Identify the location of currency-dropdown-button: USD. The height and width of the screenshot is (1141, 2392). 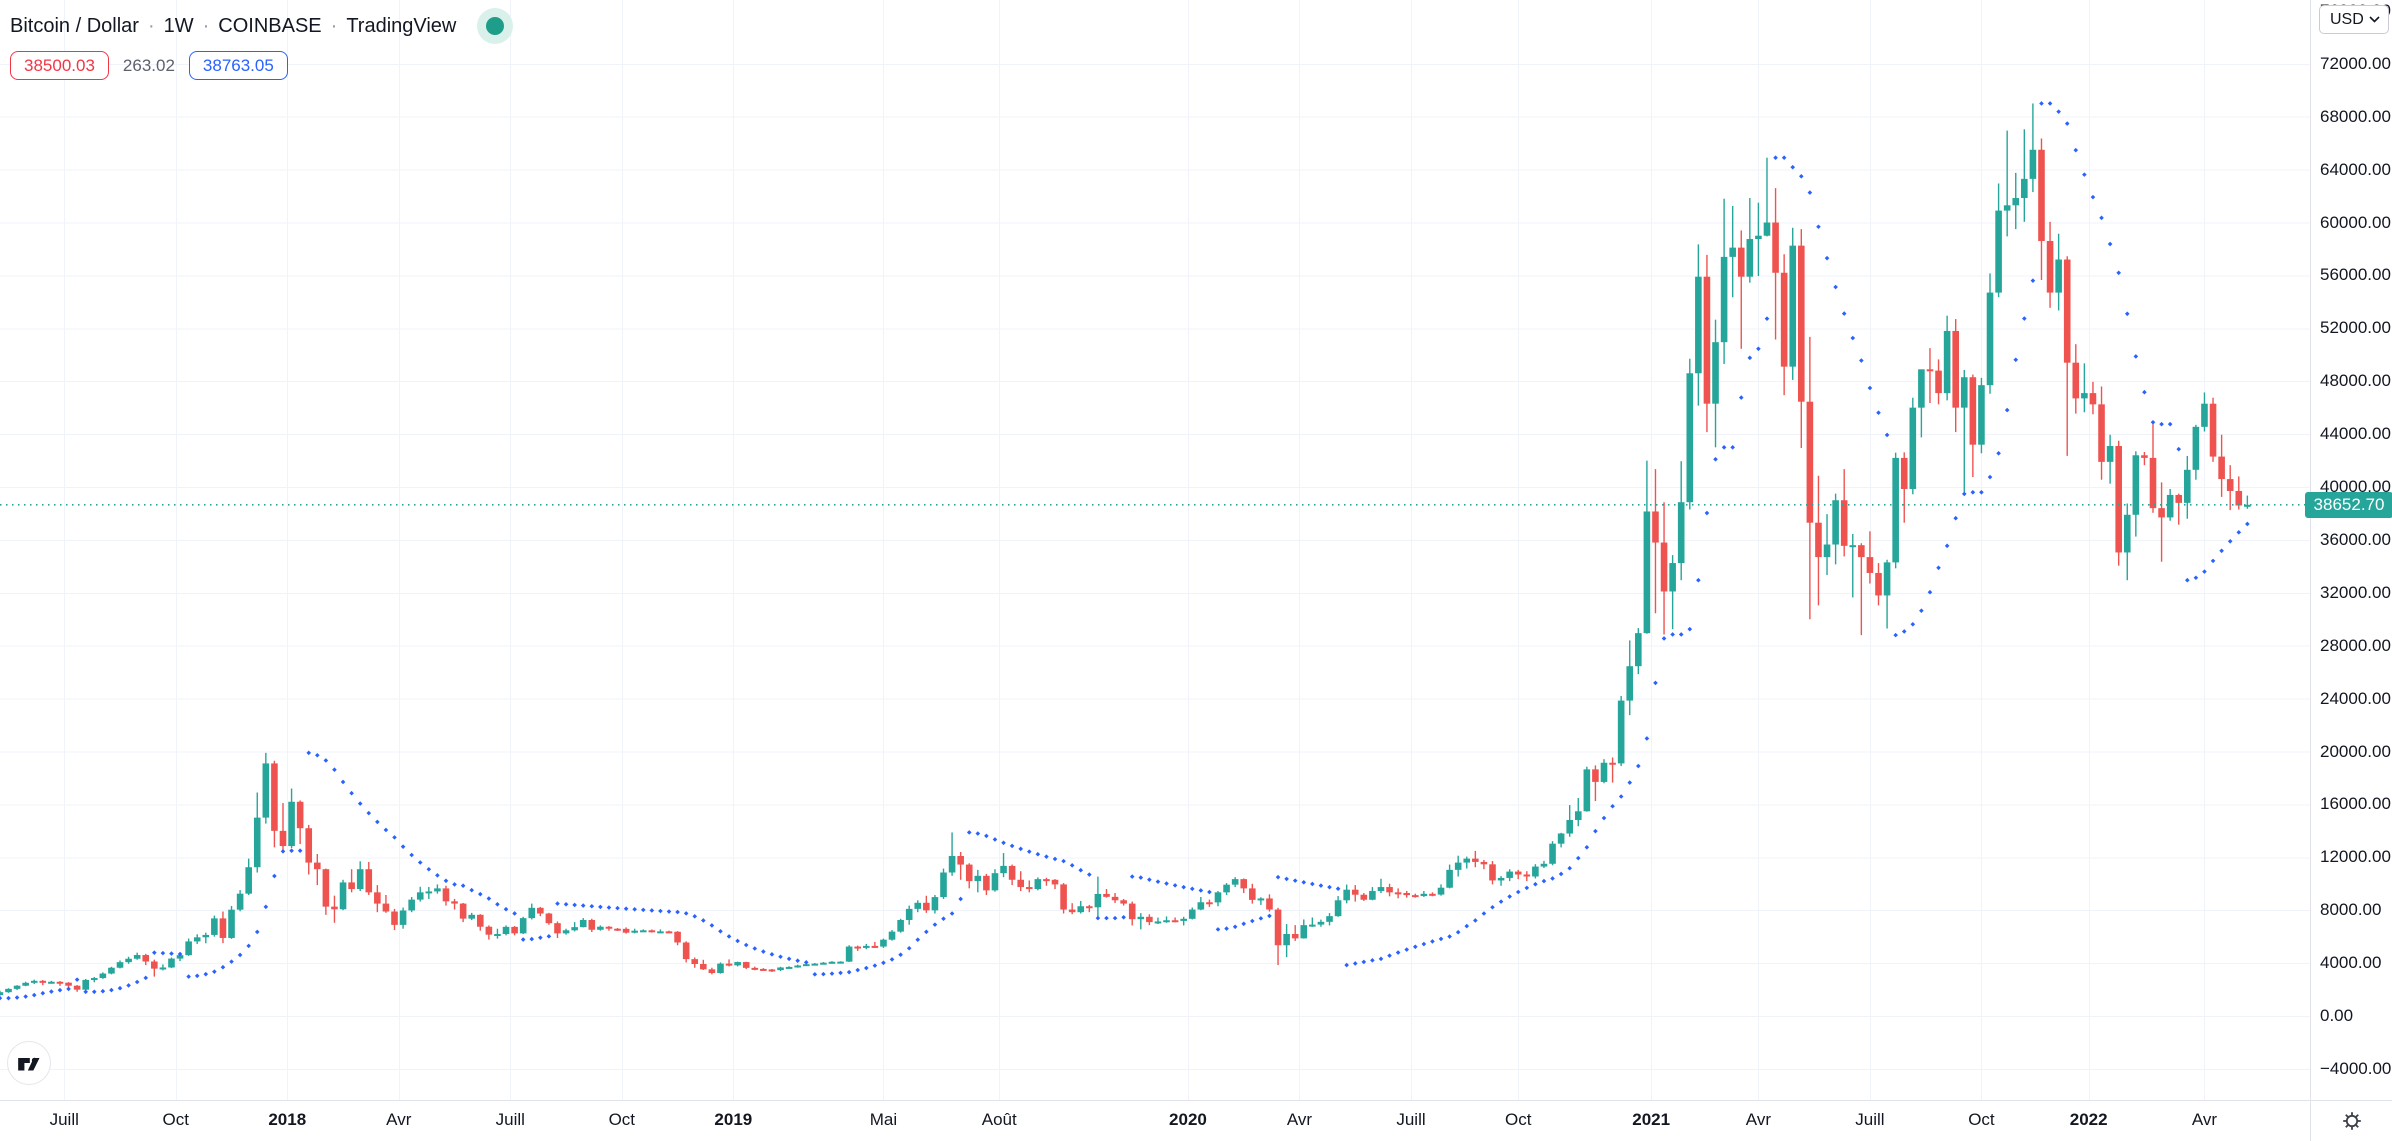
(2354, 19).